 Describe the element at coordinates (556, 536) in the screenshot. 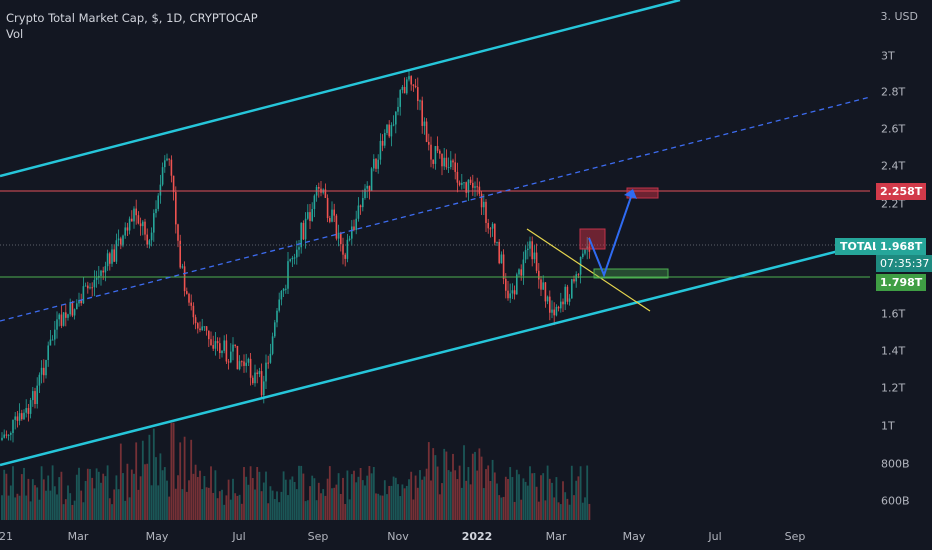

I see `x-tick-label: Mar` at that location.